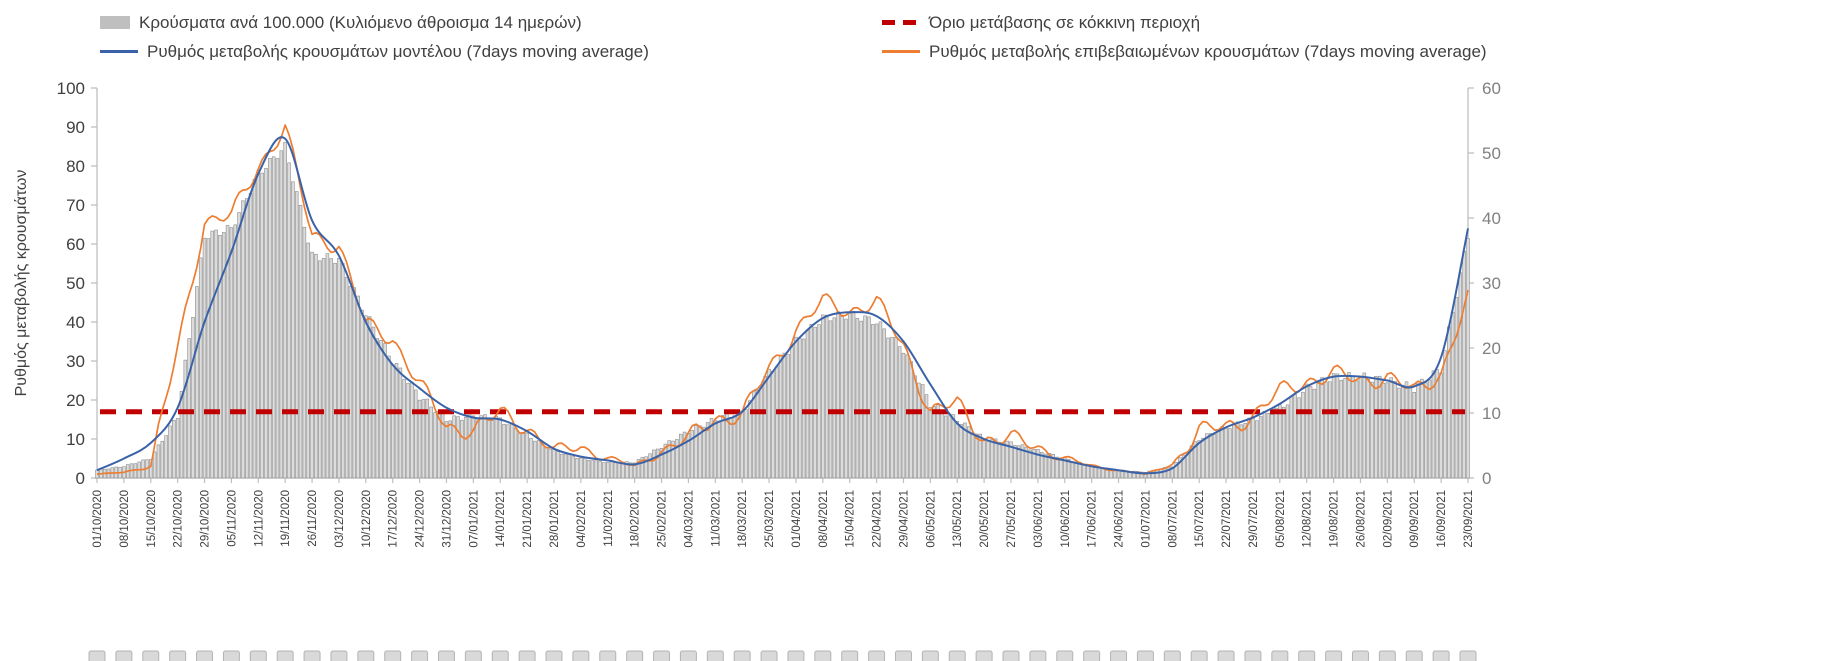 This screenshot has width=1832, height=661. Describe the element at coordinates (1173, 519) in the screenshot. I see `x-axis-tick-label: 08/07/2021` at that location.